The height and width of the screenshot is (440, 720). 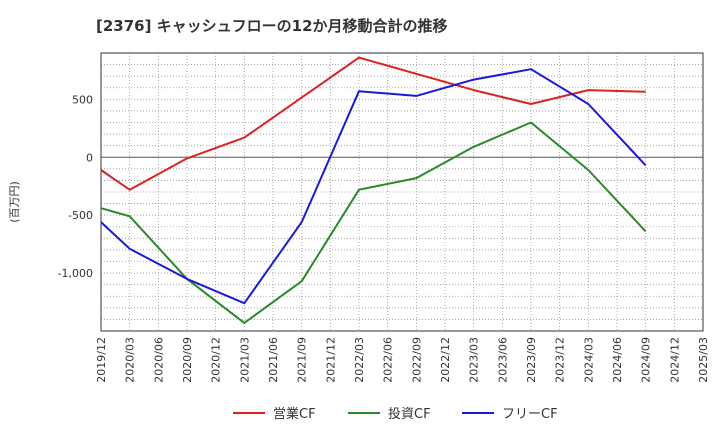 I want to click on x-tick-label: 2021/12, so click(x=330, y=360).